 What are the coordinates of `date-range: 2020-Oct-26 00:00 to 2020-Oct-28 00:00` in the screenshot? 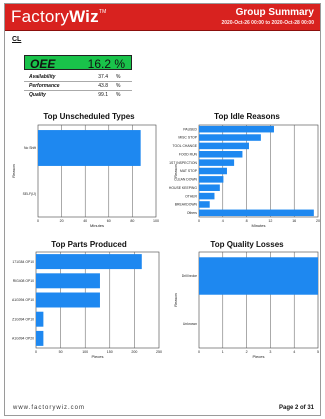 It's located at (267, 23).